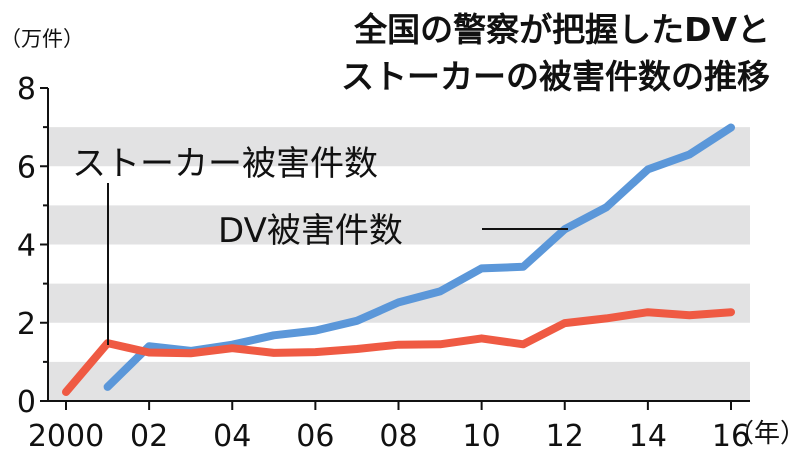 The height and width of the screenshot is (460, 800). Describe the element at coordinates (648, 436) in the screenshot. I see `x-tick-label: 14` at that location.